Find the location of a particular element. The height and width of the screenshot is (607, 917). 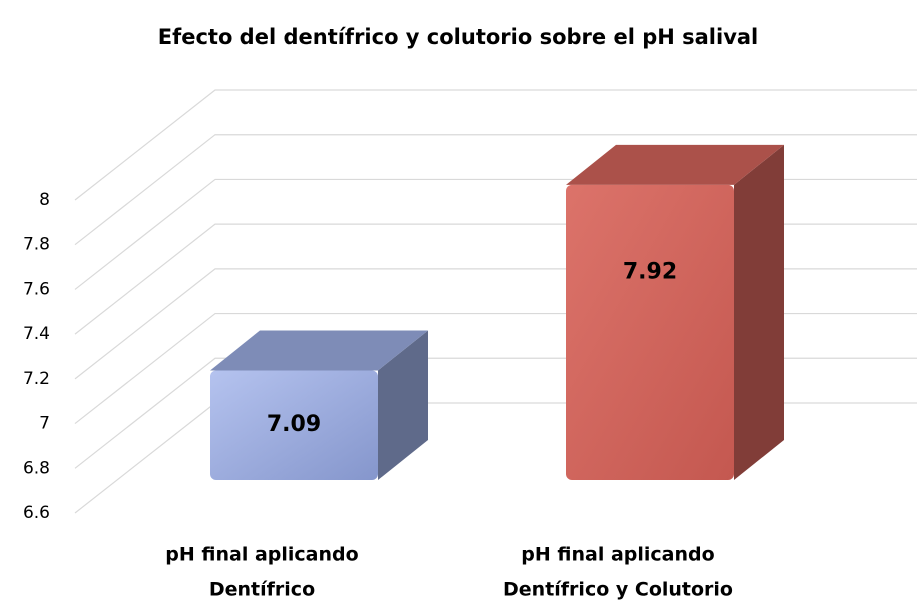

y-tick-label: 8 is located at coordinates (44, 200).